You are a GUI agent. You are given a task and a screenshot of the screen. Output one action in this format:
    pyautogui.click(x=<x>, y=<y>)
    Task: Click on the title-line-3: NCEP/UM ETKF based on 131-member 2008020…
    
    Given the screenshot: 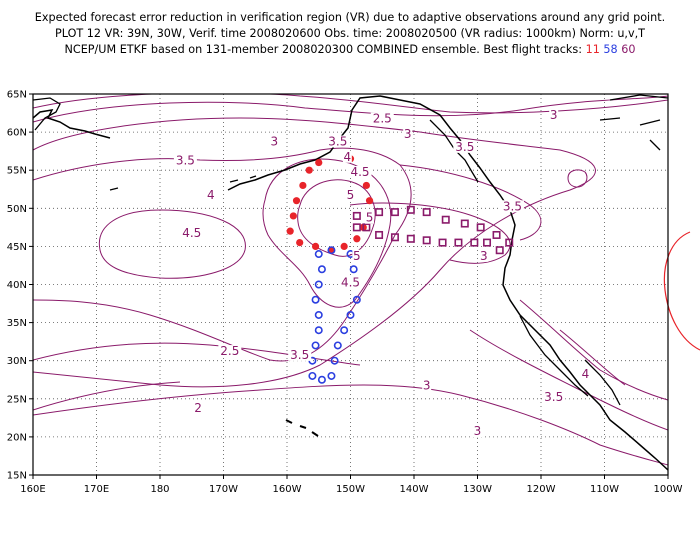 What is the action you would take?
    pyautogui.click(x=350, y=49)
    